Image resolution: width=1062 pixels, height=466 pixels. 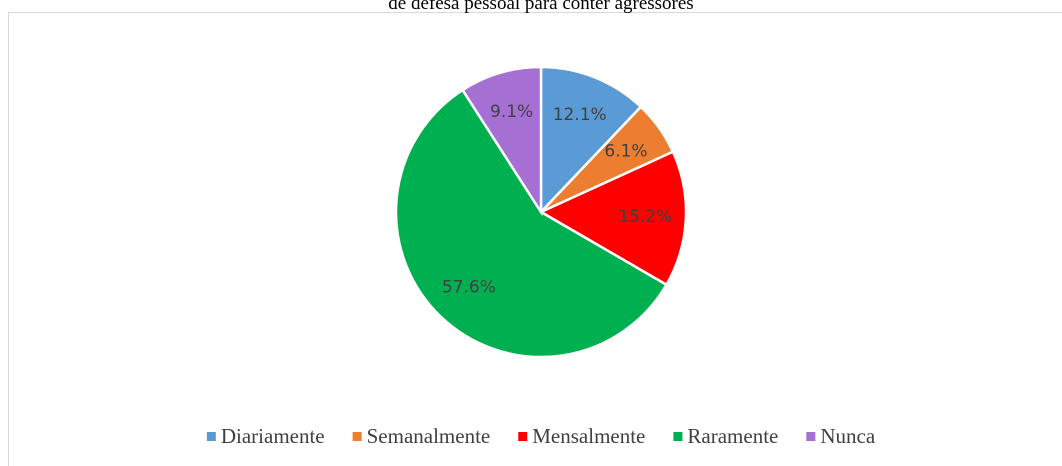 I want to click on data-label: 12.1%, so click(x=580, y=115).